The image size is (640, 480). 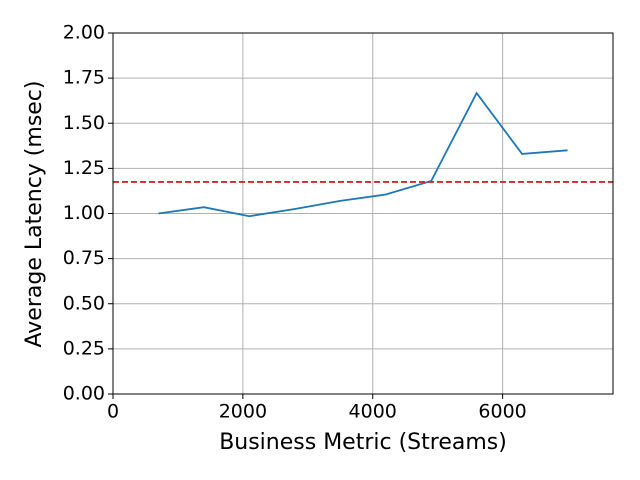 I want to click on y-tick-label: 0.50, so click(x=84, y=303).